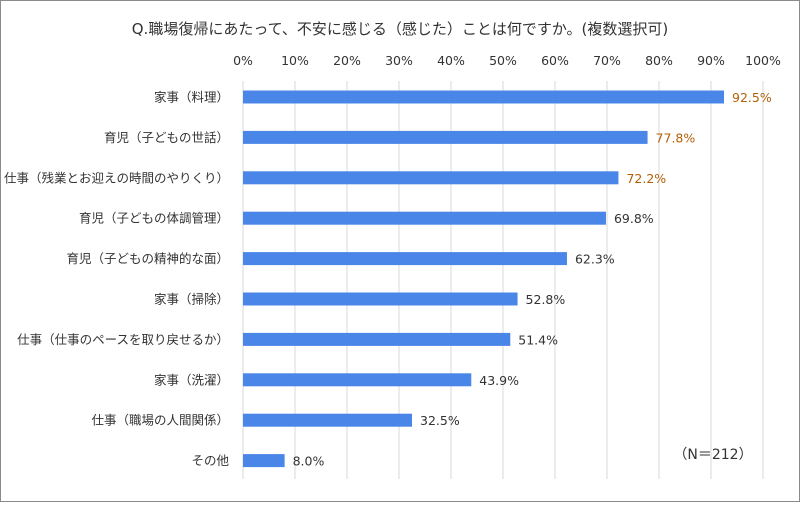 The height and width of the screenshot is (505, 800). What do you see at coordinates (243, 60) in the screenshot?
I see `x-tick-label: 0%` at bounding box center [243, 60].